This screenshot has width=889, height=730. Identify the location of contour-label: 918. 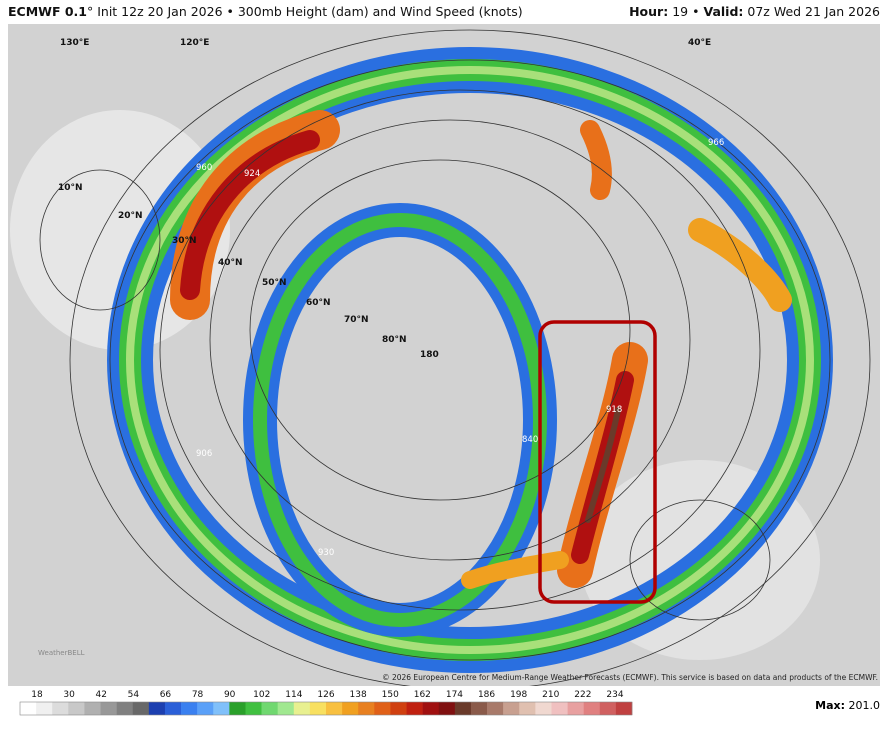
(614, 410).